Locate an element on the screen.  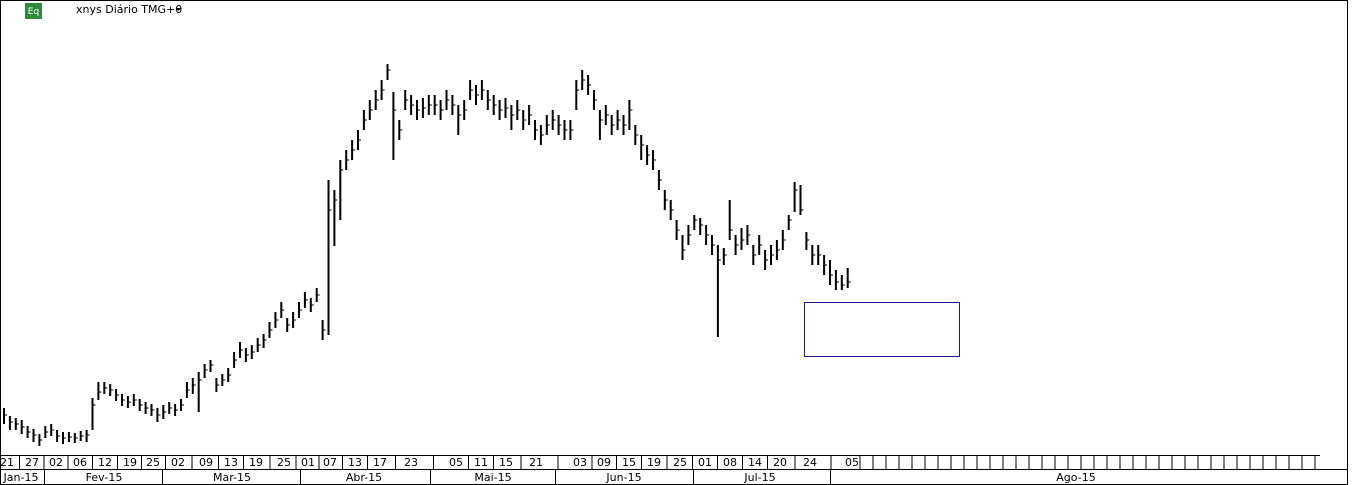
month-label: Jun-15 is located at coordinates (623, 477).